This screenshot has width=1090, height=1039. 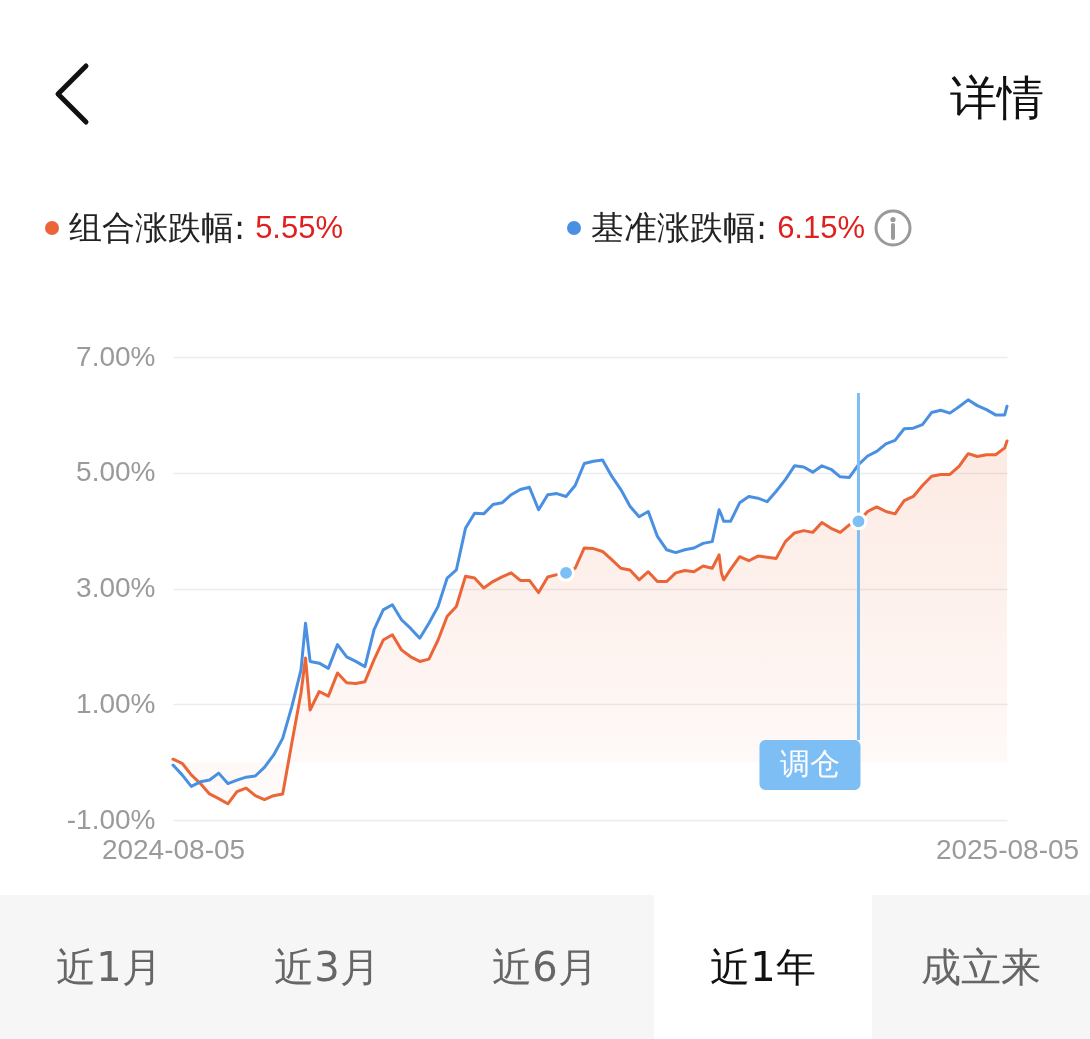 What do you see at coordinates (173, 849) in the screenshot?
I see `x-tick-label: 2024-08-05` at bounding box center [173, 849].